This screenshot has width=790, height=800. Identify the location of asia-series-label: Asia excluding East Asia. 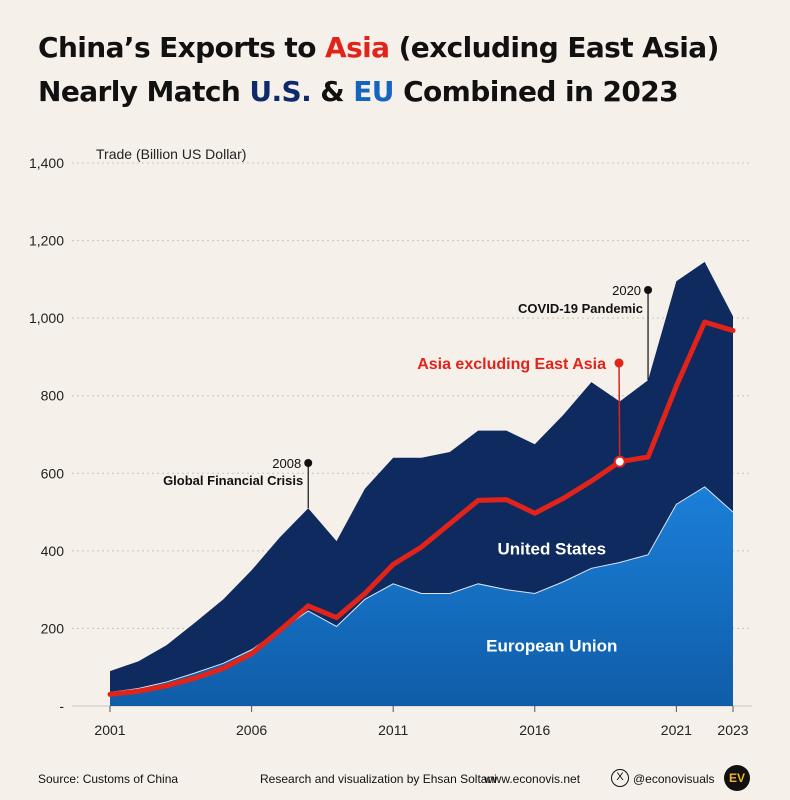
(511, 364).